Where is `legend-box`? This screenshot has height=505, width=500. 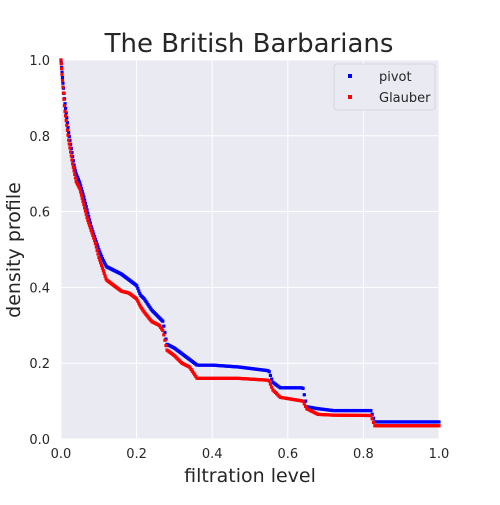
legend-box is located at coordinates (384, 87).